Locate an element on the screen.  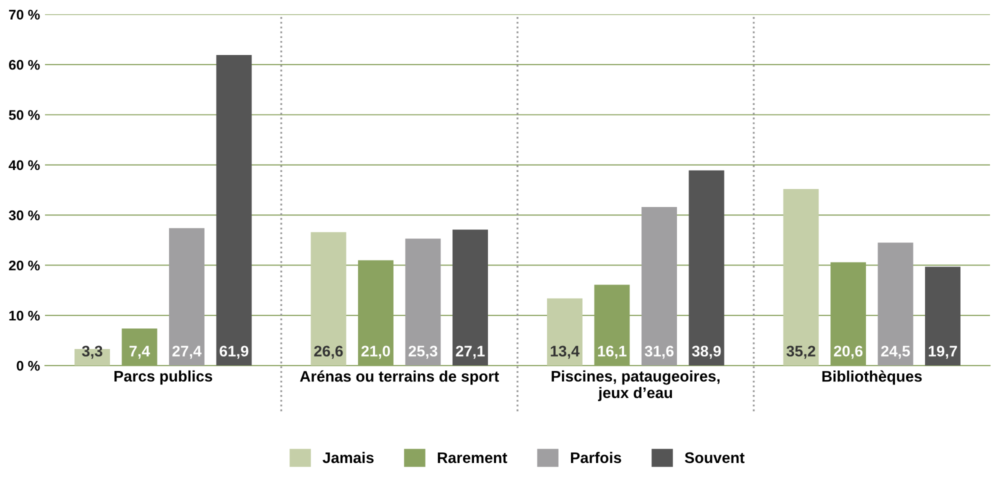
y-tick-label: 20 % is located at coordinates (24, 265).